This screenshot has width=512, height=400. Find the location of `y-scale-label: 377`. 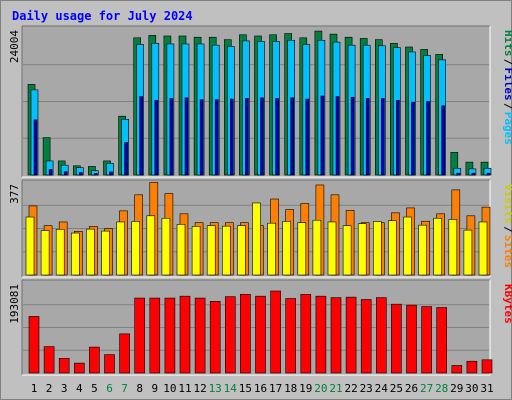

y-scale-label: 377 is located at coordinates (14, 194).